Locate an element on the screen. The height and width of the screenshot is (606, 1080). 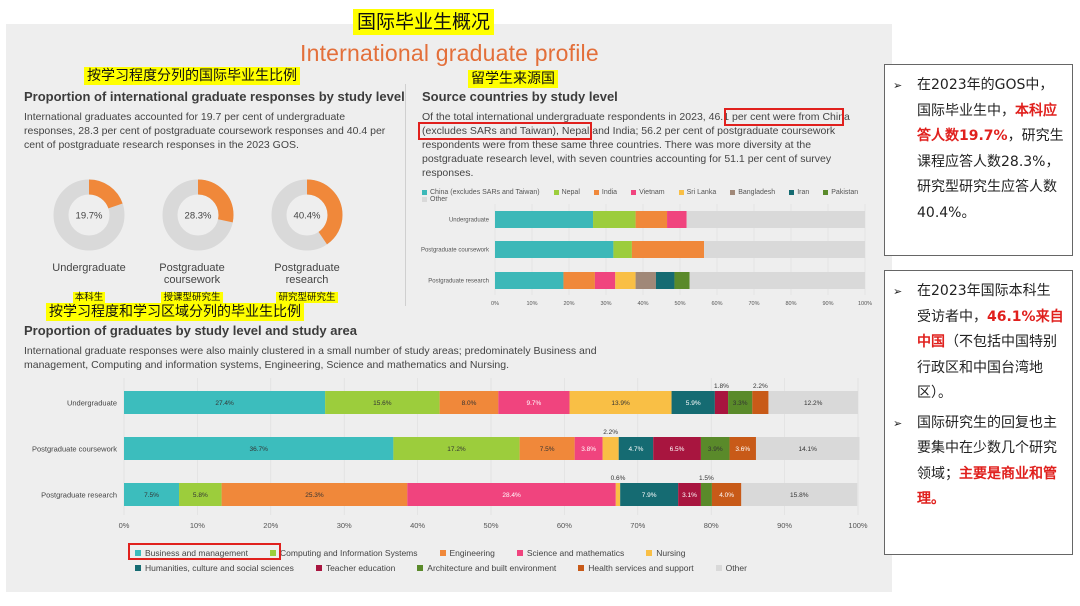
data-label: 3.6% is located at coordinates (742, 449).